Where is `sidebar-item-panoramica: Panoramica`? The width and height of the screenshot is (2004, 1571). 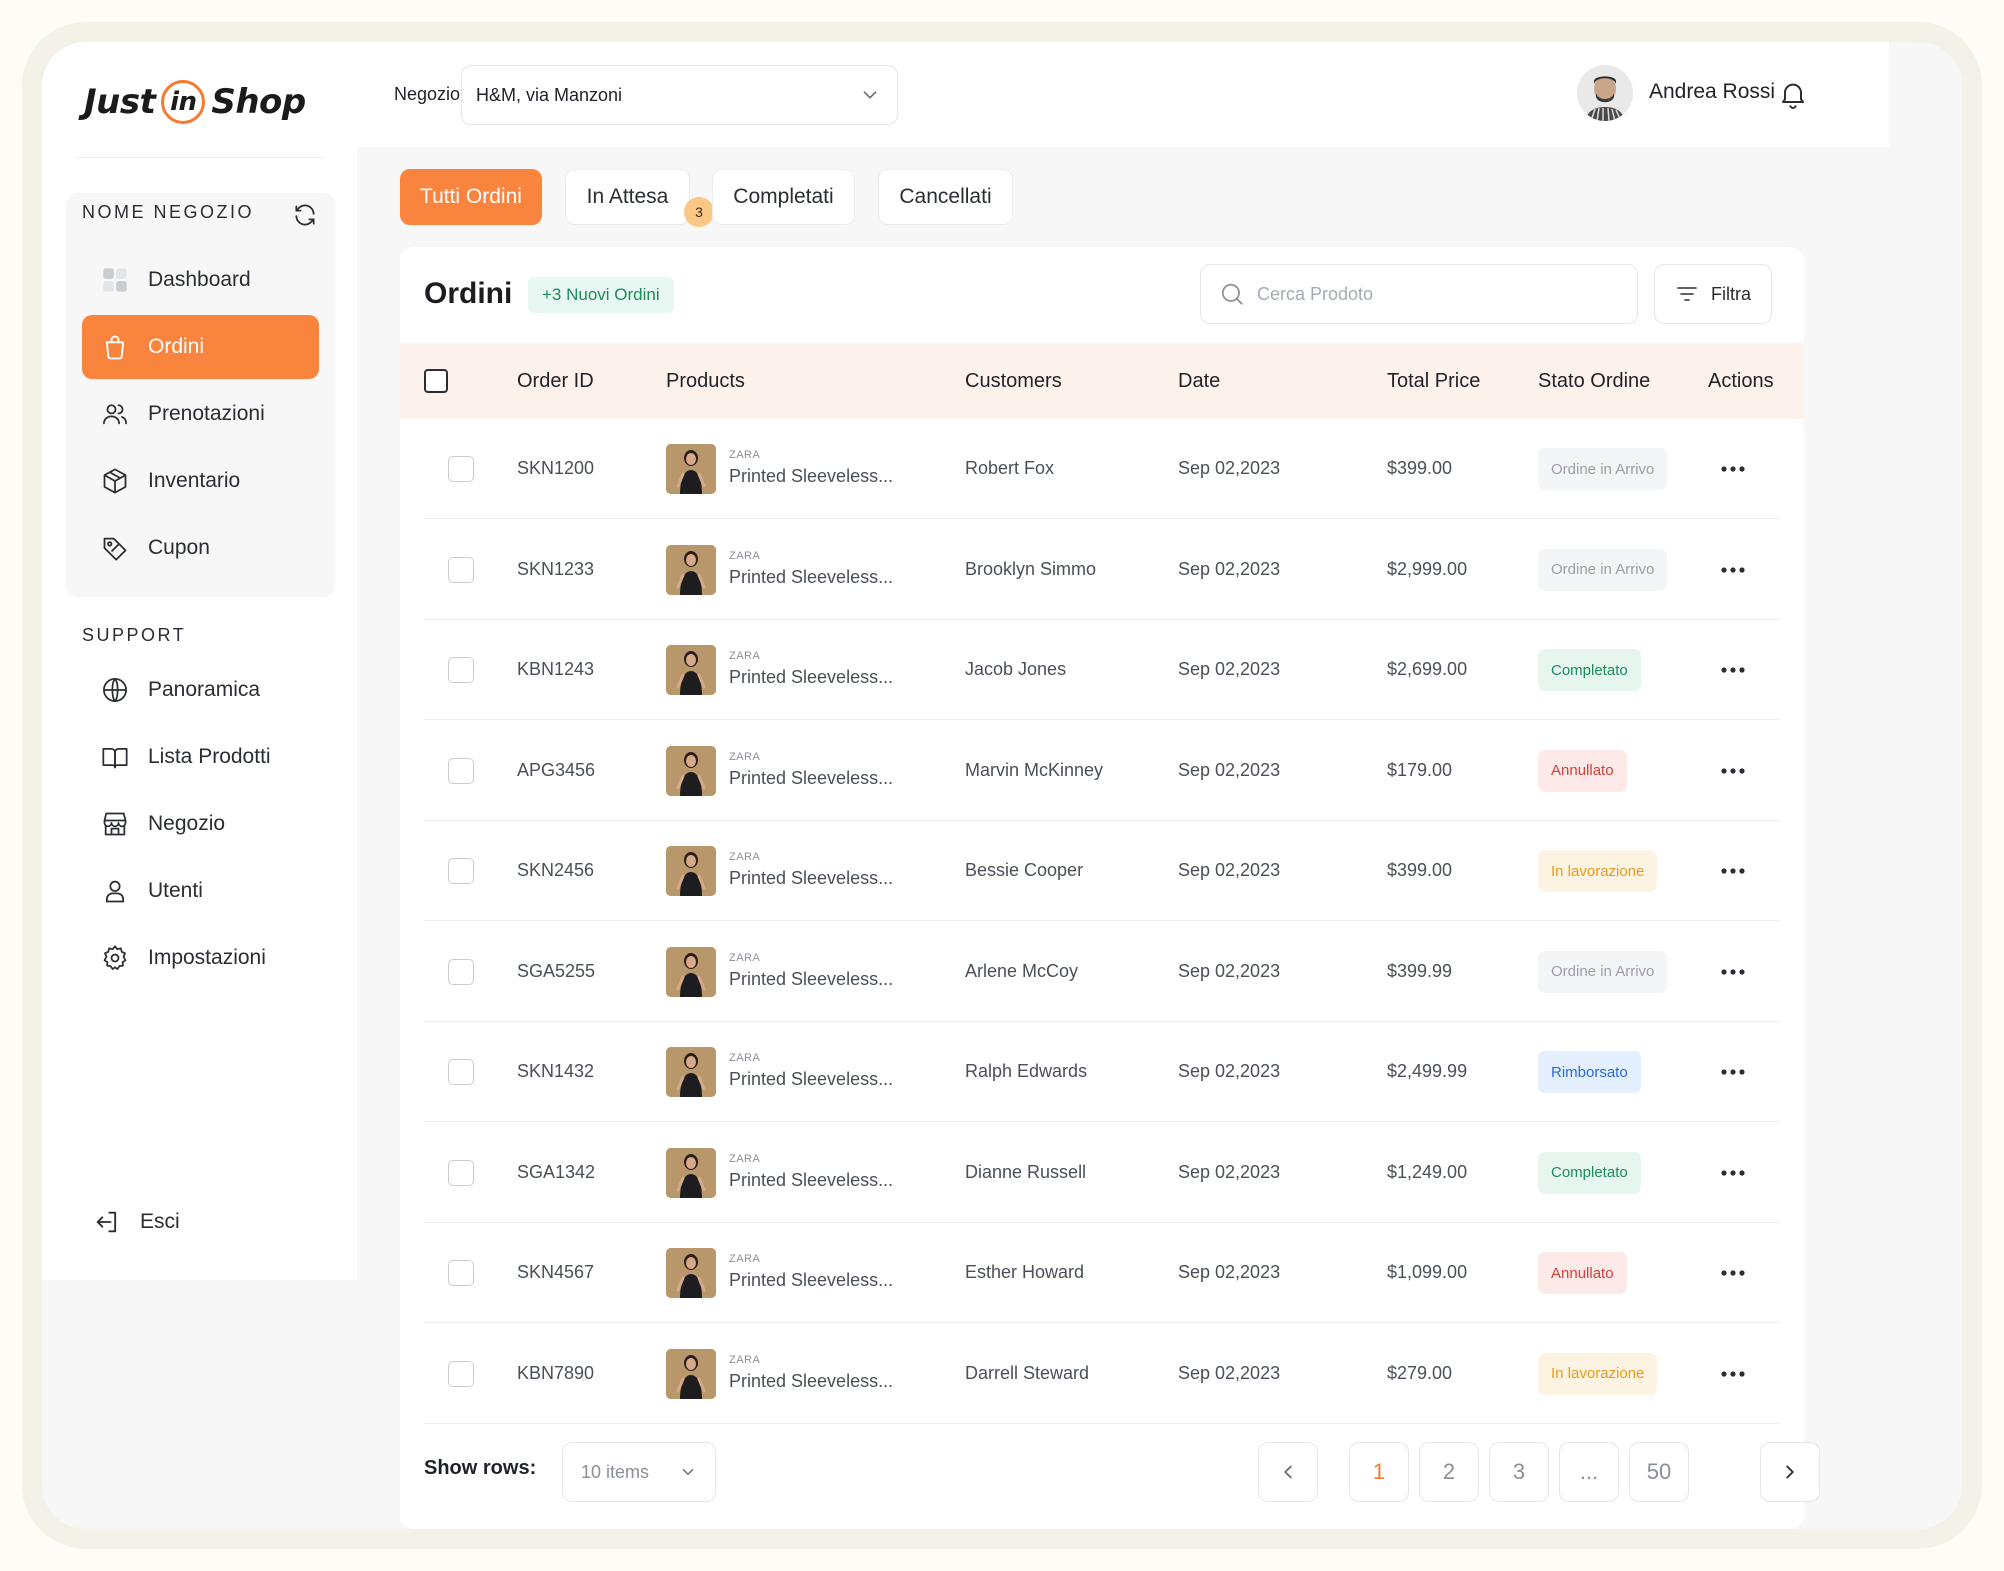 sidebar-item-panoramica: Panoramica is located at coordinates (200, 690).